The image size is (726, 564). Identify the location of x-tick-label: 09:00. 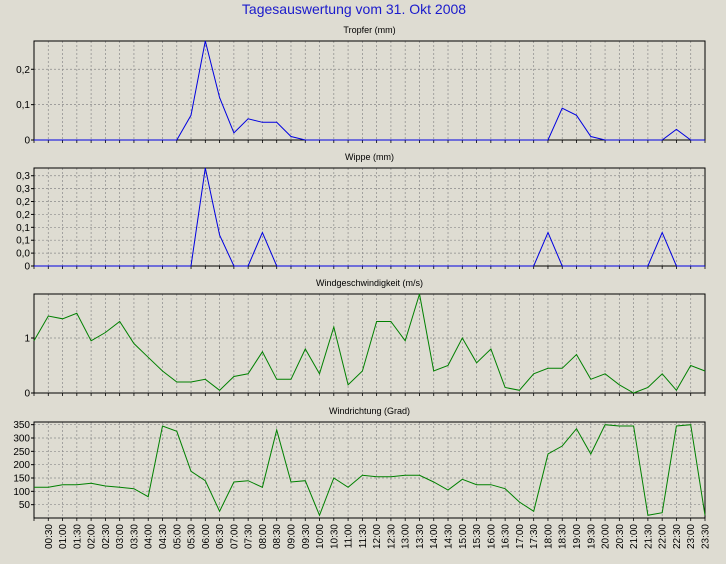
(291, 536).